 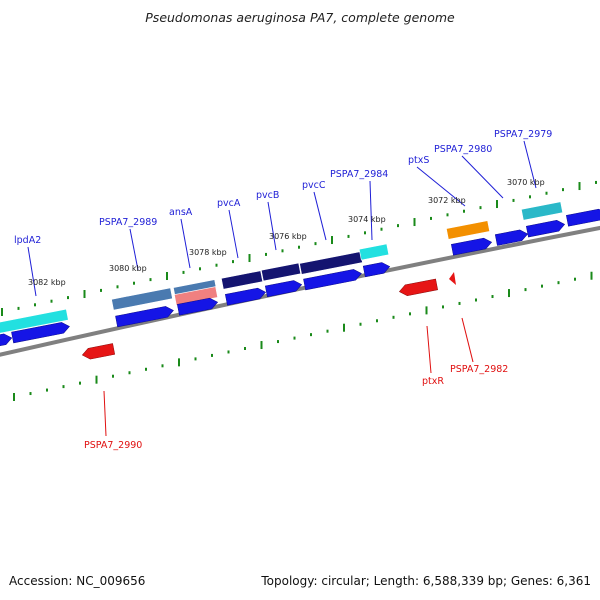 What do you see at coordinates (523, 134) in the screenshot?
I see `gene-label: PSPA7_2979` at bounding box center [523, 134].